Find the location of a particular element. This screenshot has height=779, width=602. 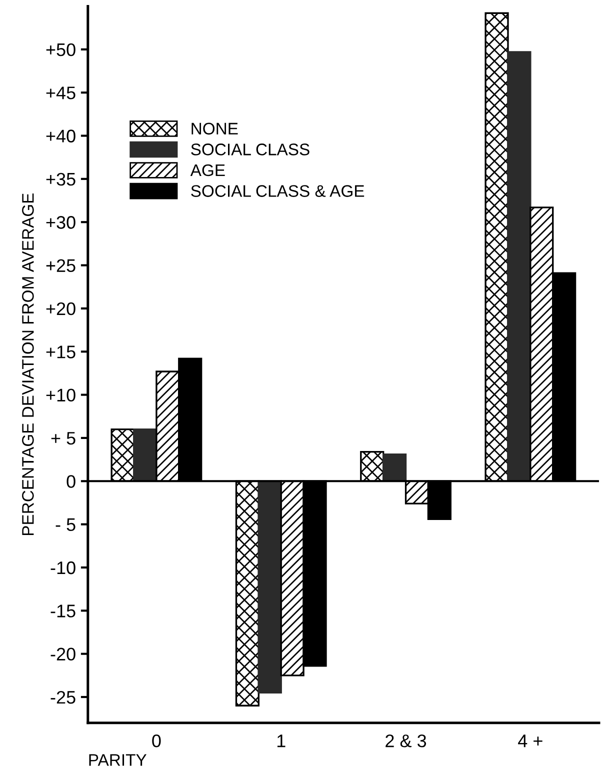

x-tick-label: 2 & 3 is located at coordinates (406, 741).